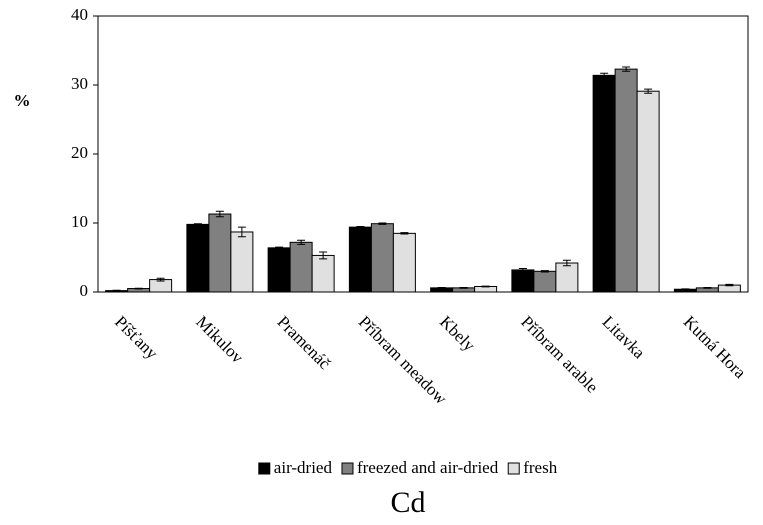 This screenshot has width=763, height=525. Describe the element at coordinates (624, 337) in the screenshot. I see `x-tick-label: Litavka` at that location.